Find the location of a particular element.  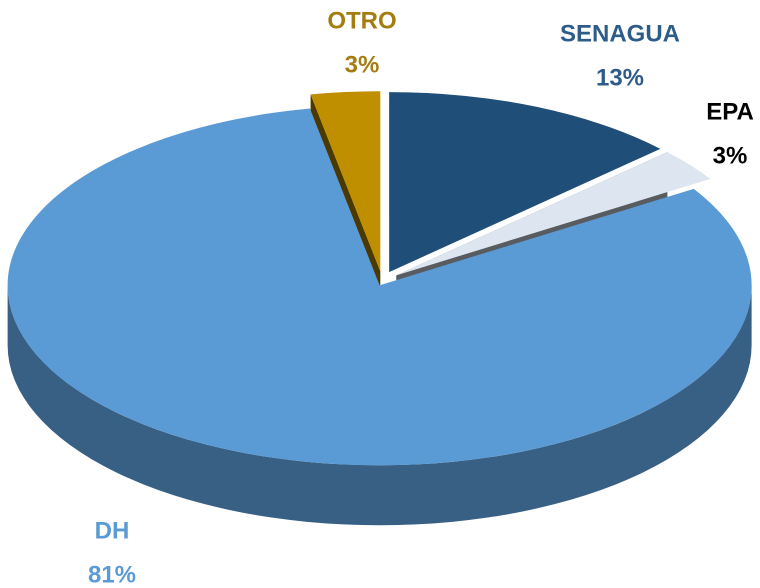

value-label: 81% is located at coordinates (112, 574).